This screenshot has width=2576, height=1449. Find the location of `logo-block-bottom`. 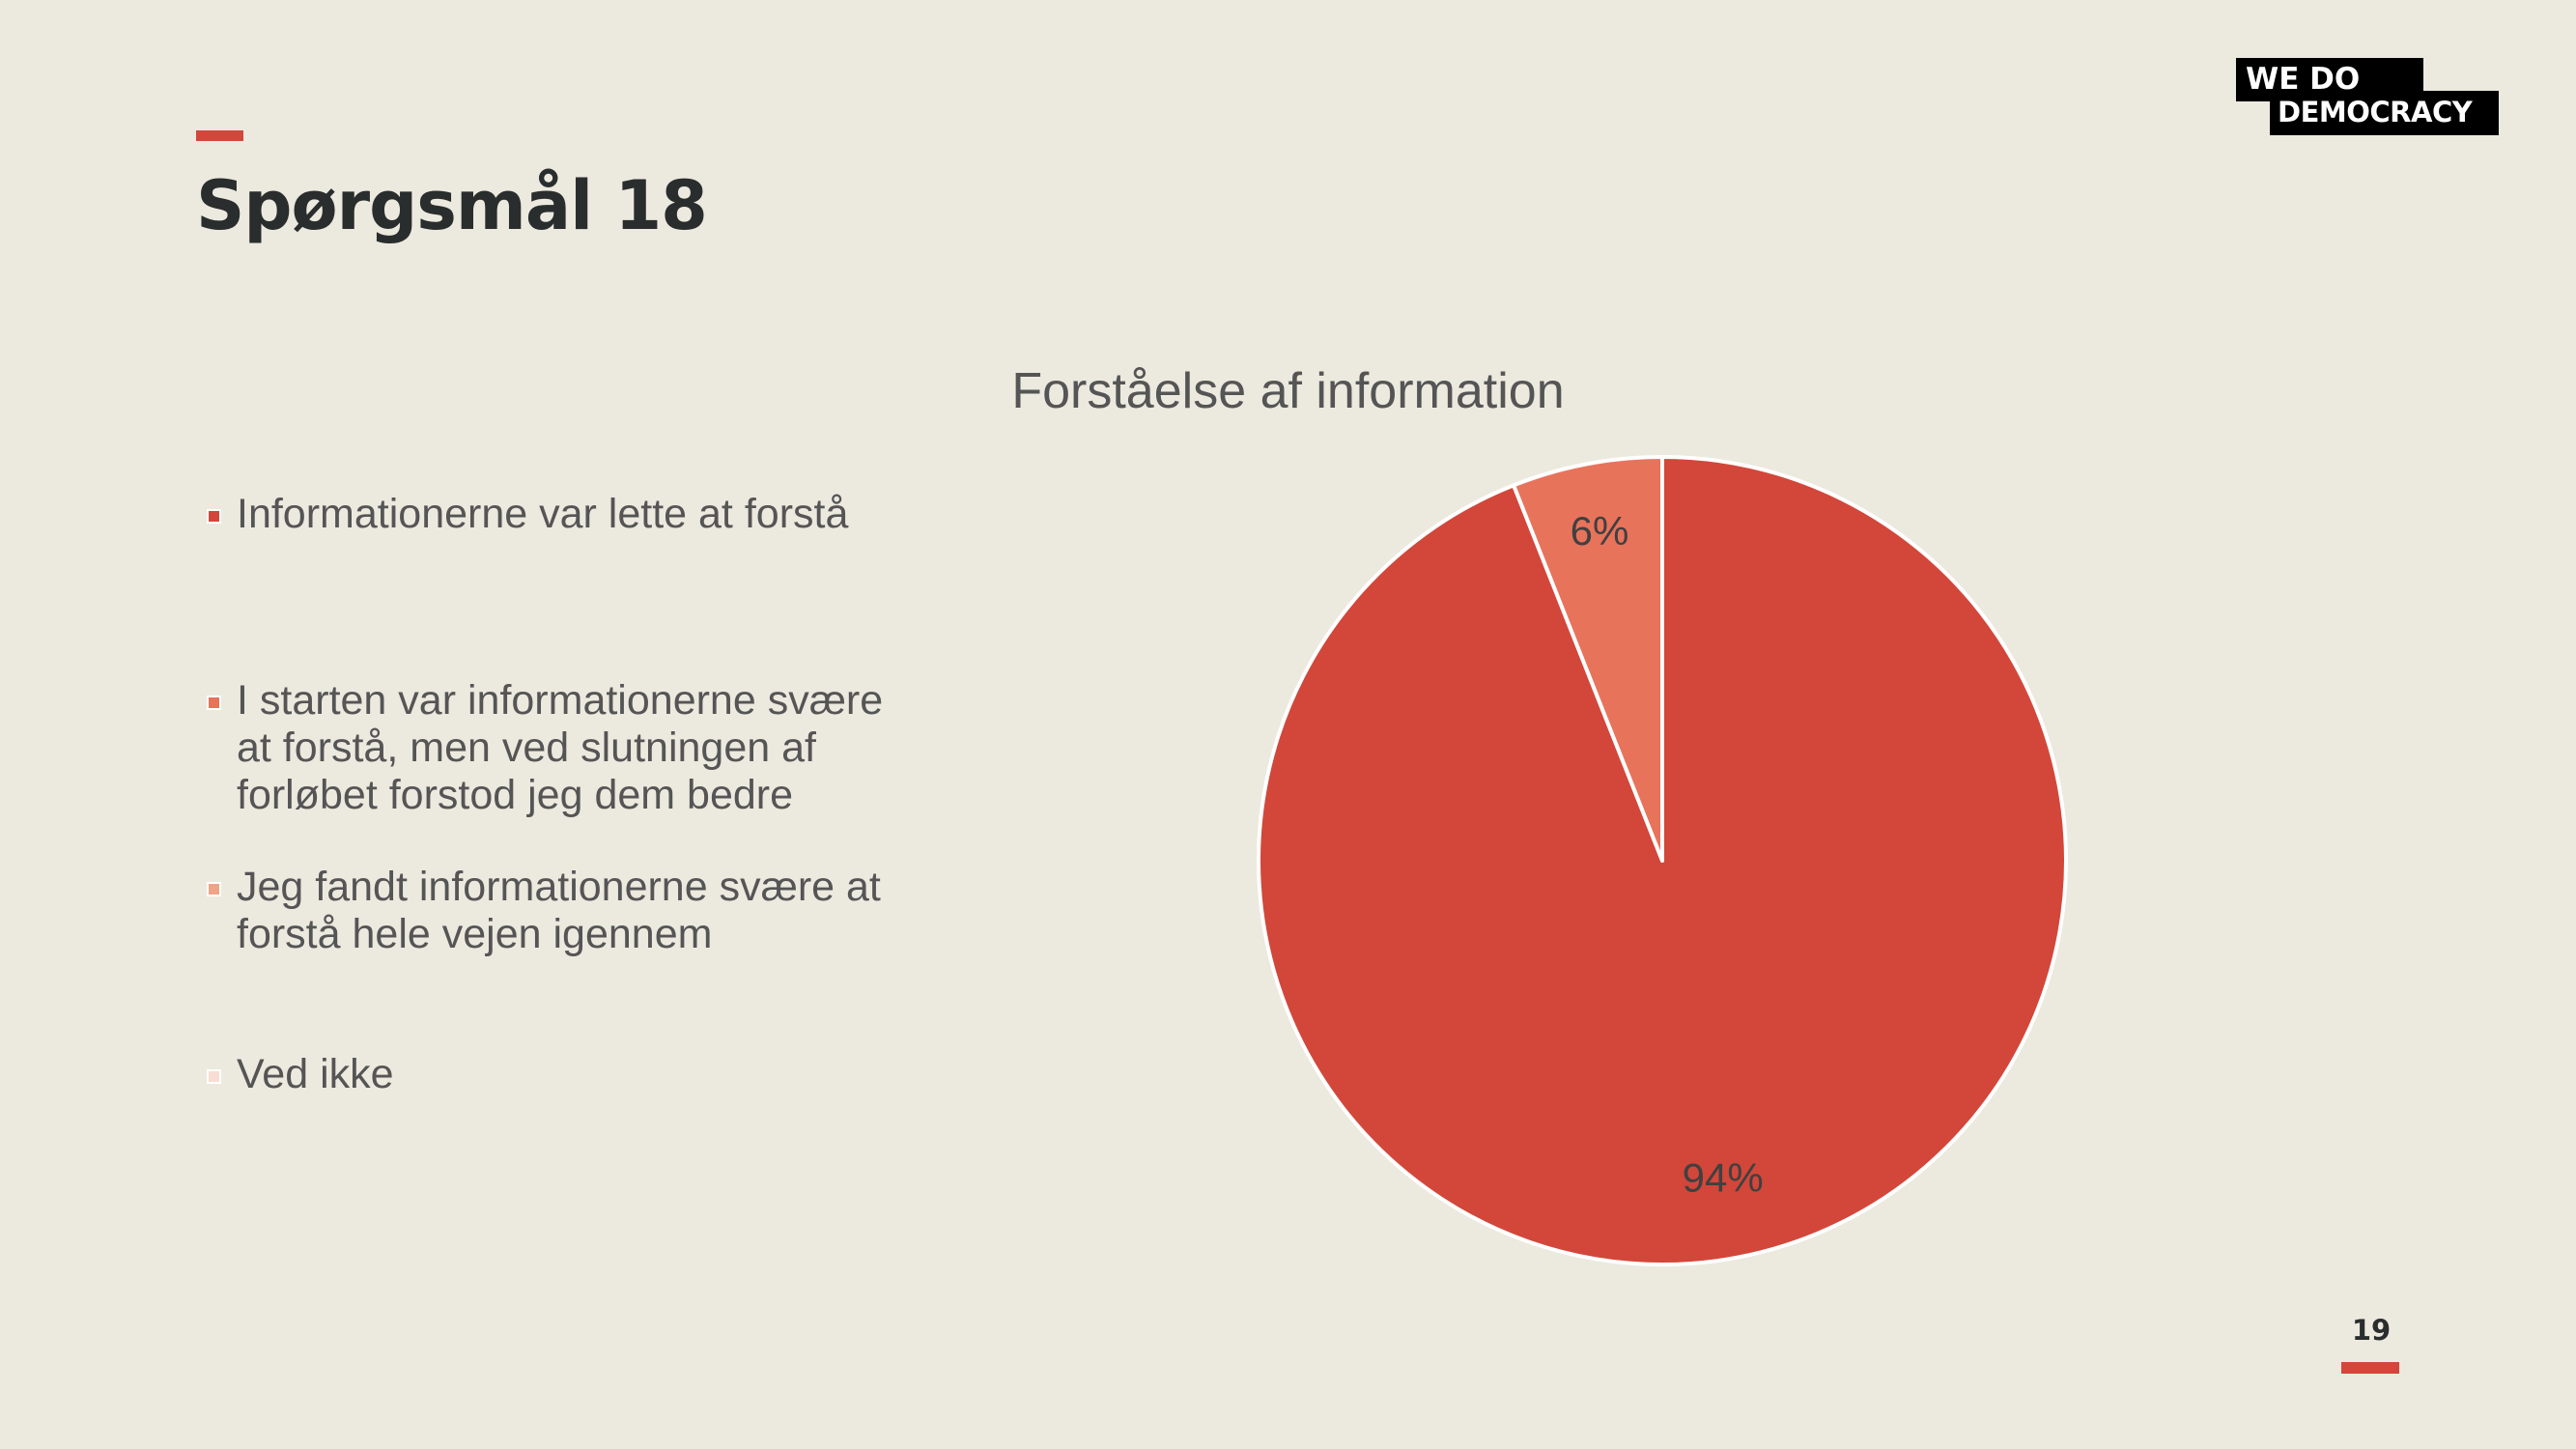

logo-block-bottom is located at coordinates (2384, 113).